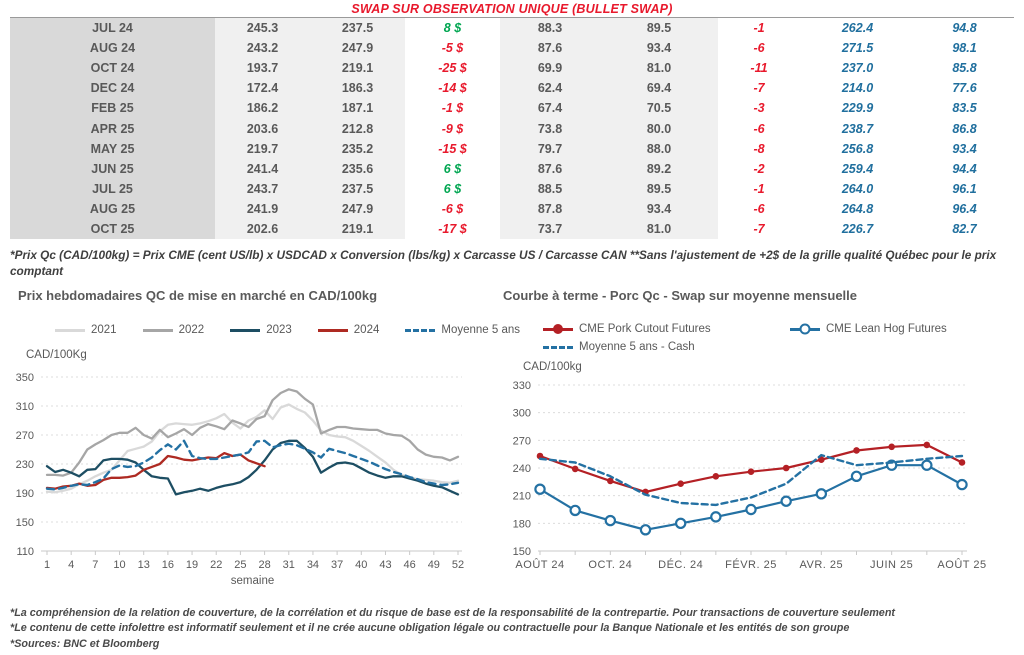 The image size is (1024, 655). Describe the element at coordinates (857, 108) in the screenshot. I see `table-cell: 229.9` at that location.